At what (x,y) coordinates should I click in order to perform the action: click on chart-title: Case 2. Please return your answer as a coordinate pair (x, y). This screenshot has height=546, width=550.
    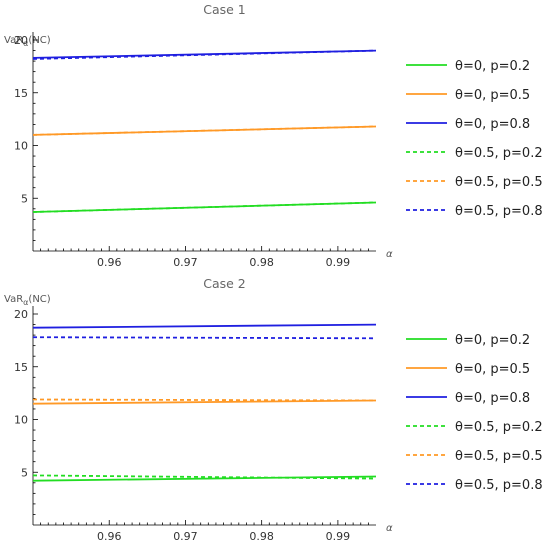
    Looking at the image, I should click on (224, 283).